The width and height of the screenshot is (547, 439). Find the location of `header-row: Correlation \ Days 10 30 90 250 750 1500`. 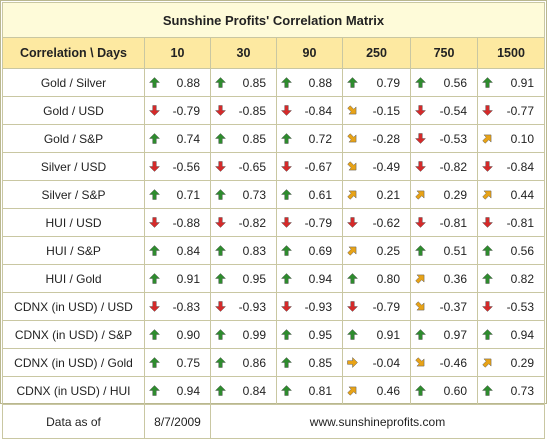

header-row: Correlation \ Days 10 30 90 250 750 1500 is located at coordinates (273, 53).